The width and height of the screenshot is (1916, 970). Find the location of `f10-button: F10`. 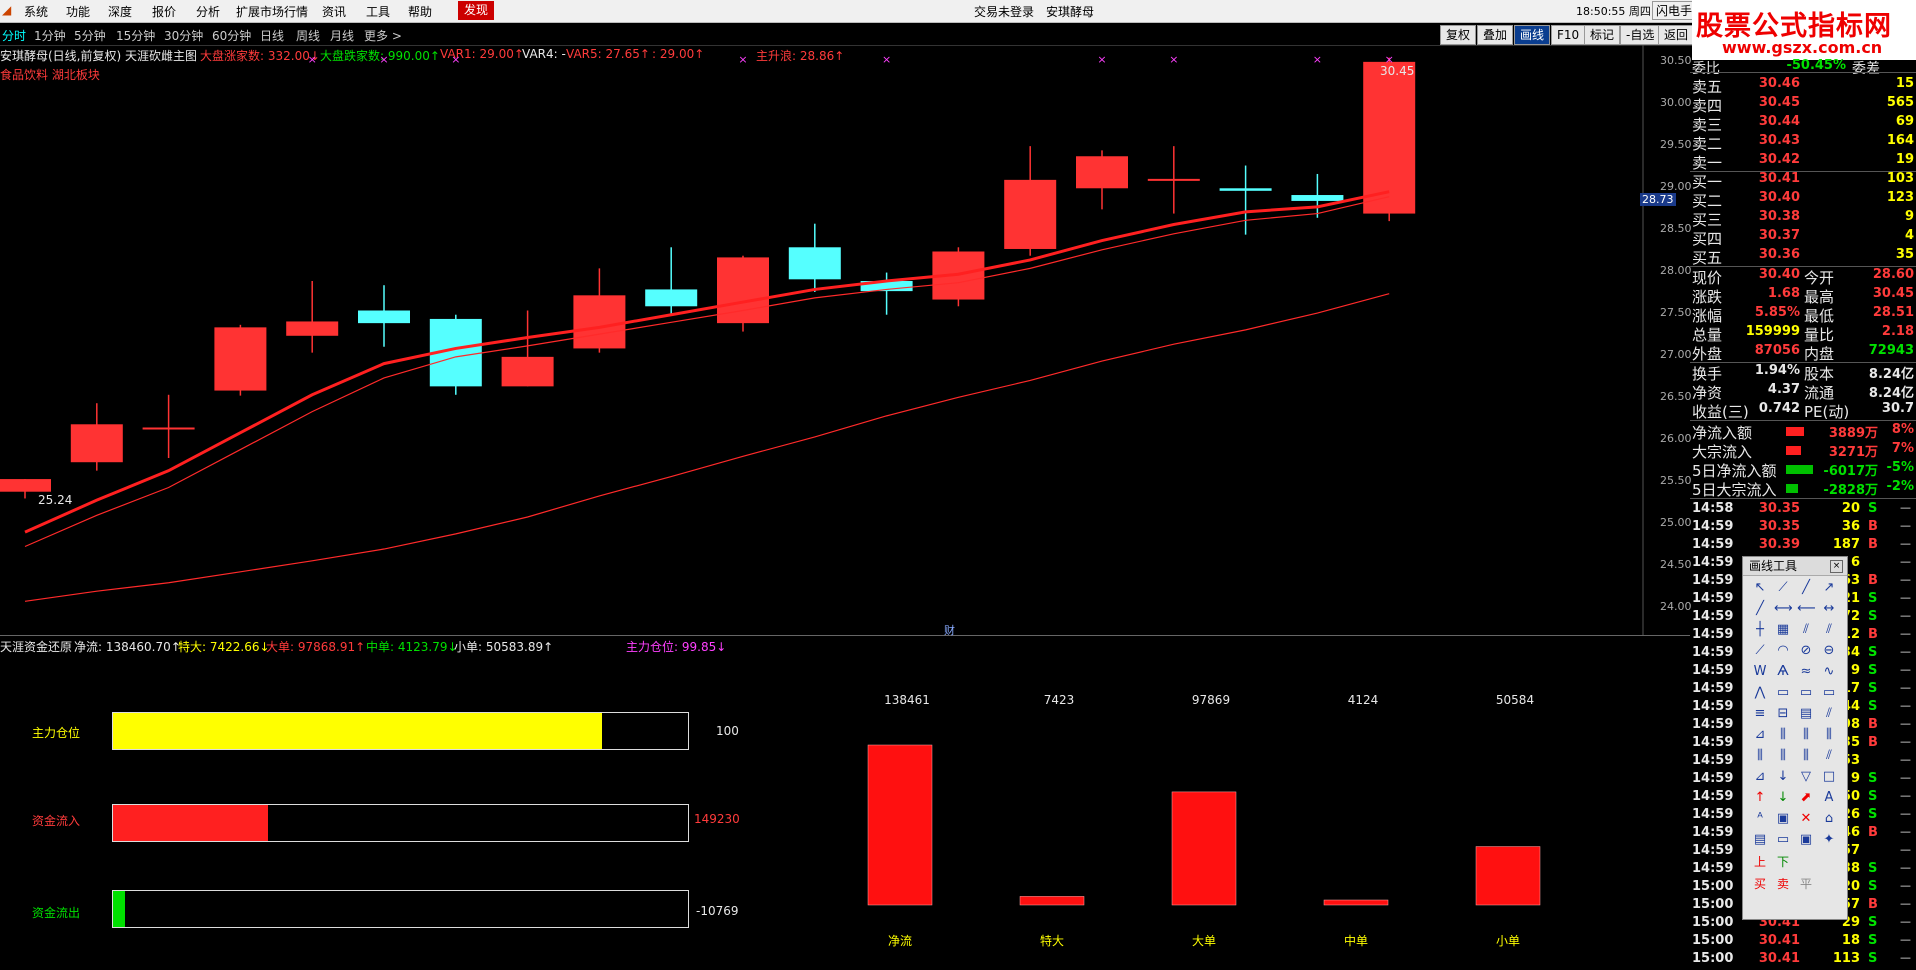

f10-button: F10 is located at coordinates (1568, 35).